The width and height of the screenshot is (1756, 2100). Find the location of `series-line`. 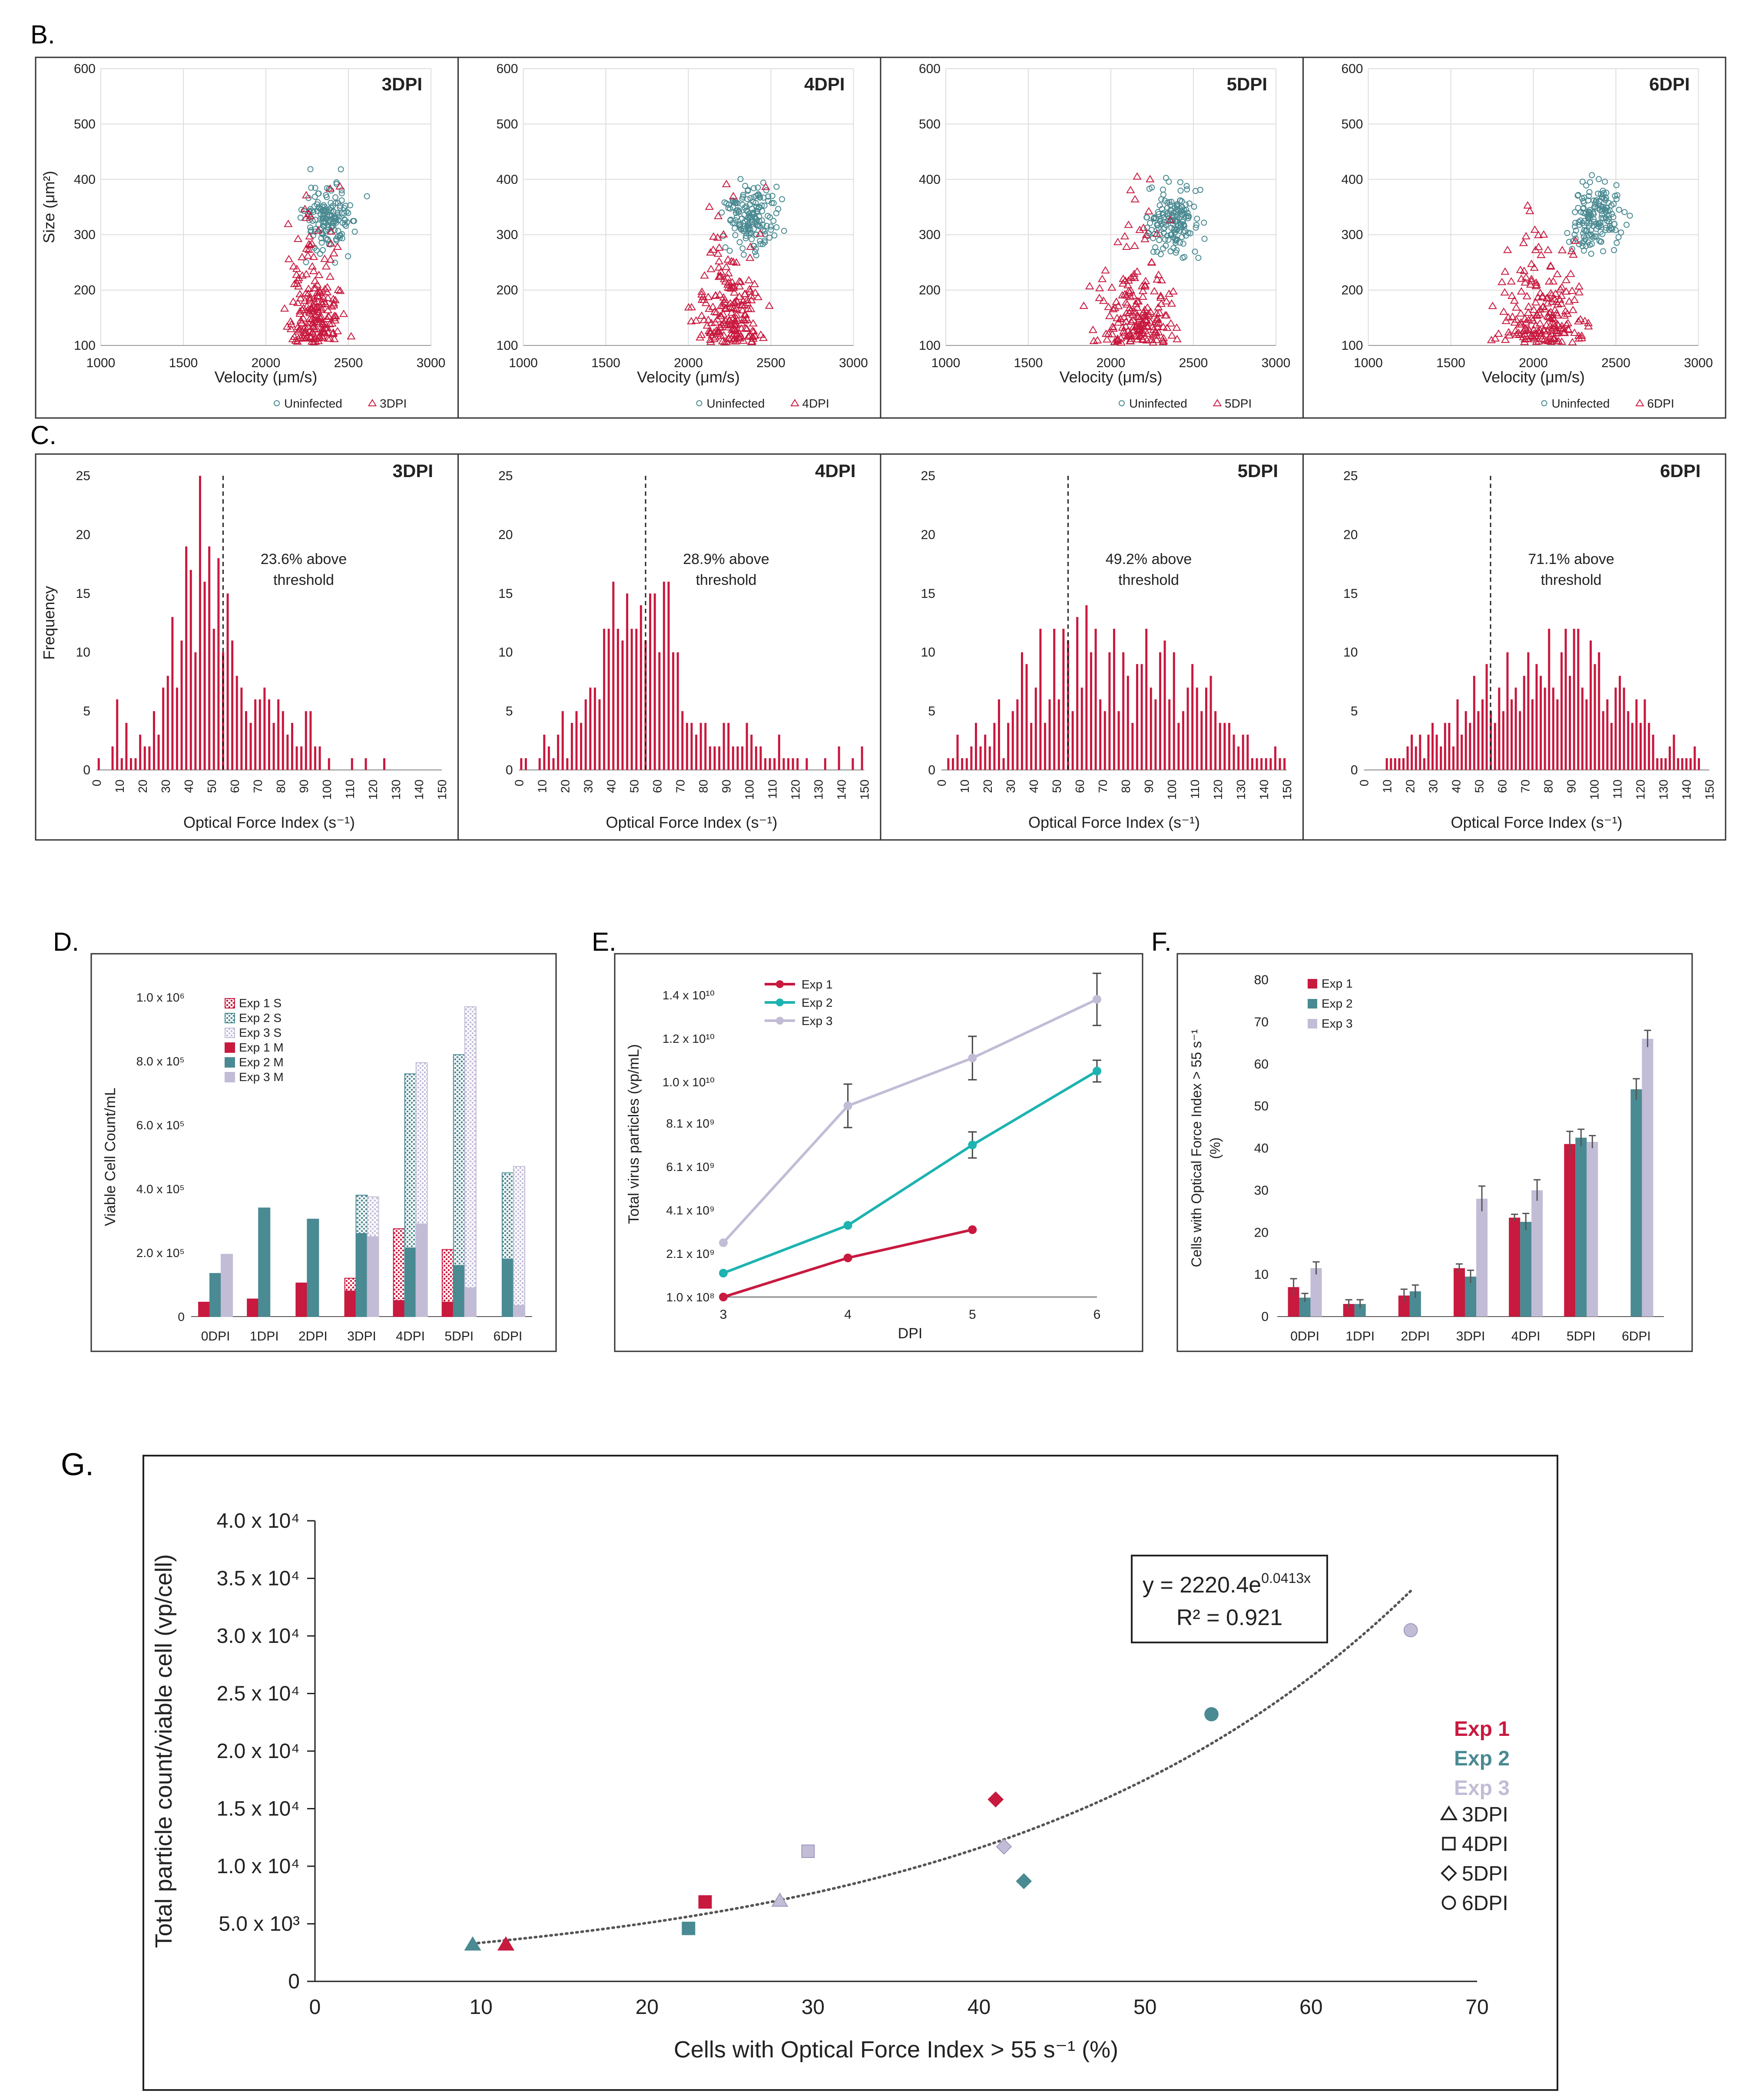

series-line is located at coordinates (910, 1121).